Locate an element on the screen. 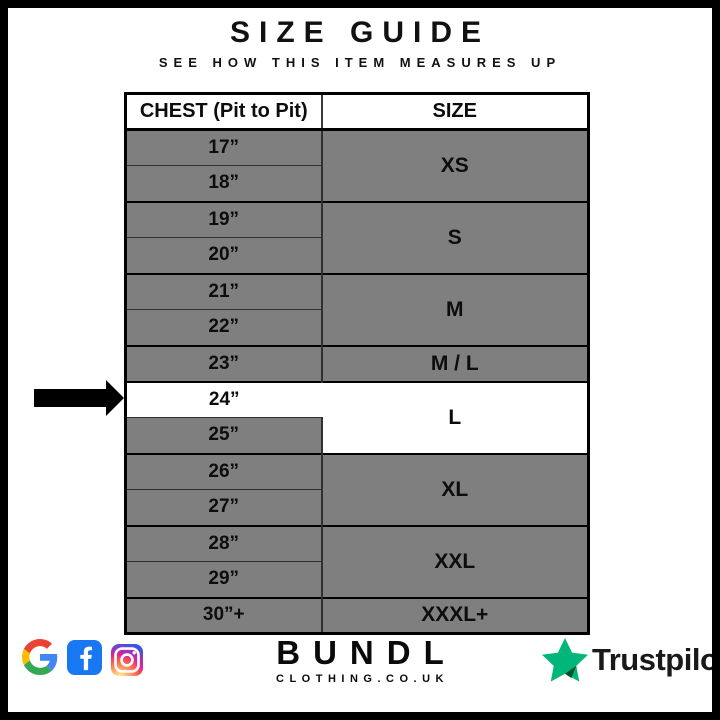 This screenshot has height=720, width=720. table-row: 28” XXL is located at coordinates (357, 561).